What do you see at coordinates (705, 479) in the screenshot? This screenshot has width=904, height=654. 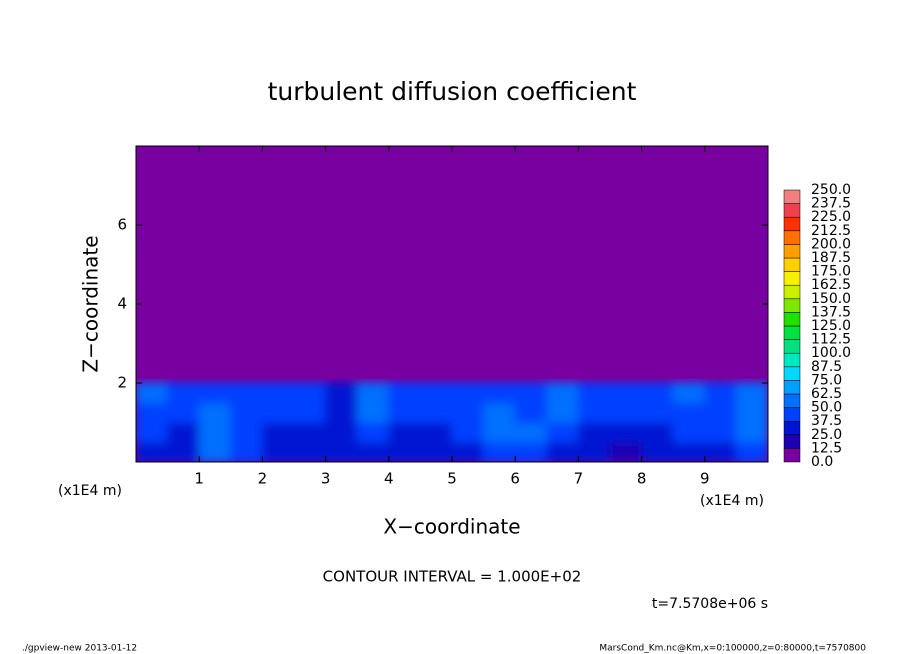 I see `x-tick-label: 9` at bounding box center [705, 479].